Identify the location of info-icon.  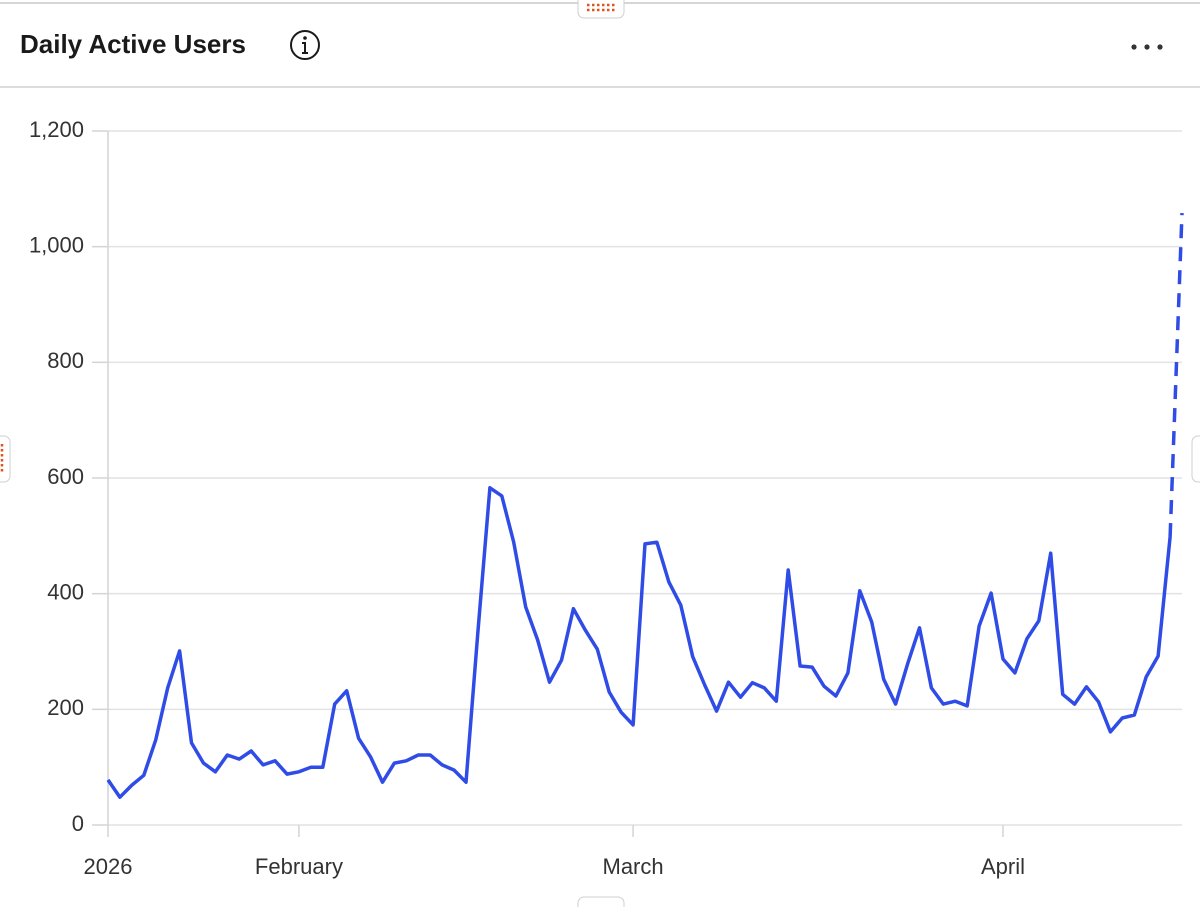
(305, 45).